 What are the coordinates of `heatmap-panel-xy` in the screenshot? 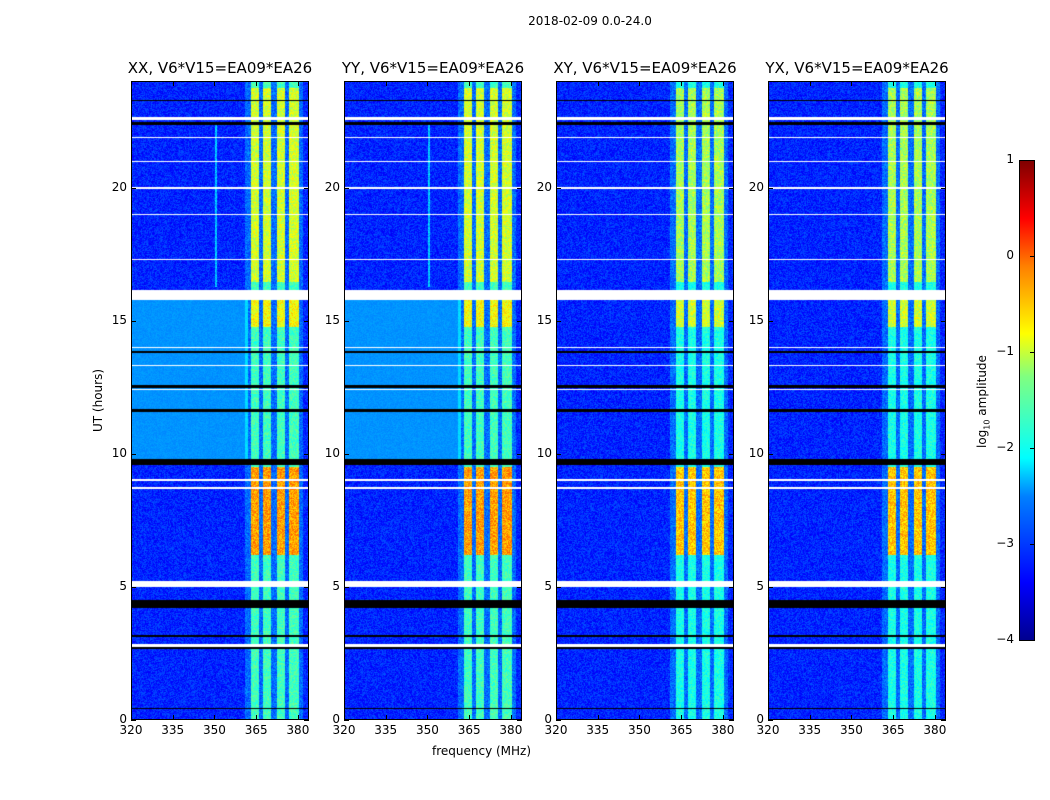 It's located at (645, 400).